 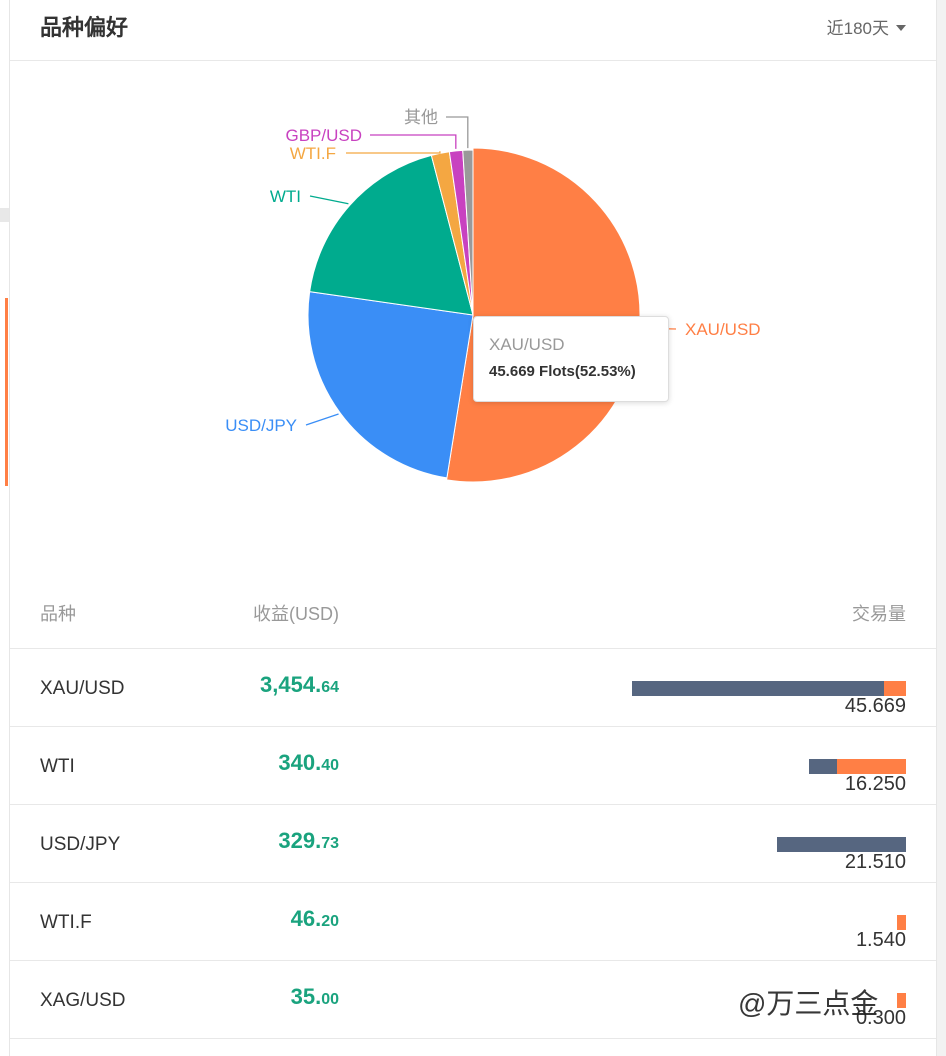 I want to click on table-row: WTI.F 46.20 1.540, so click(x=473, y=922).